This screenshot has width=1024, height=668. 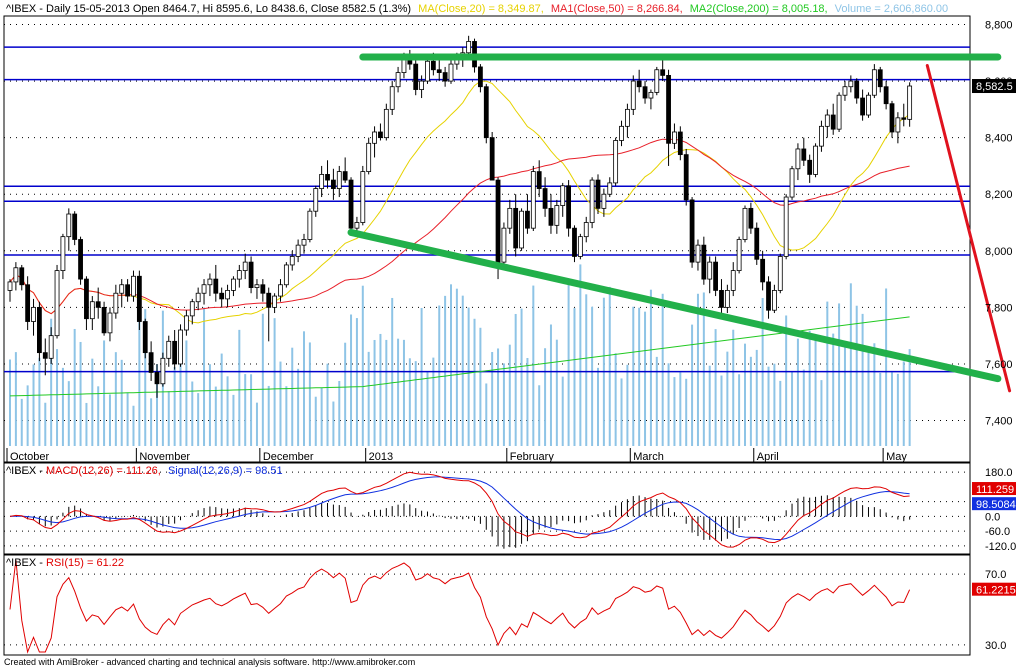 I want to click on last-close-tag: 8,582.5, so click(x=994, y=87).